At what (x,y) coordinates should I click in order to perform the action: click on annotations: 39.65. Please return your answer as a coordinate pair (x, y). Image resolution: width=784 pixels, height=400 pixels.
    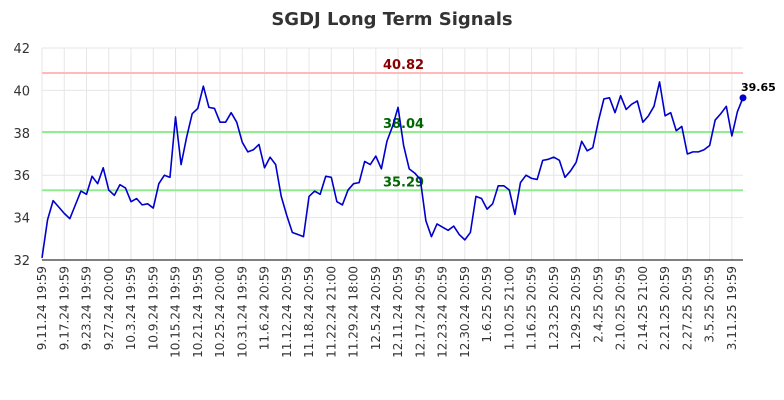
    Looking at the image, I should click on (757, 91).